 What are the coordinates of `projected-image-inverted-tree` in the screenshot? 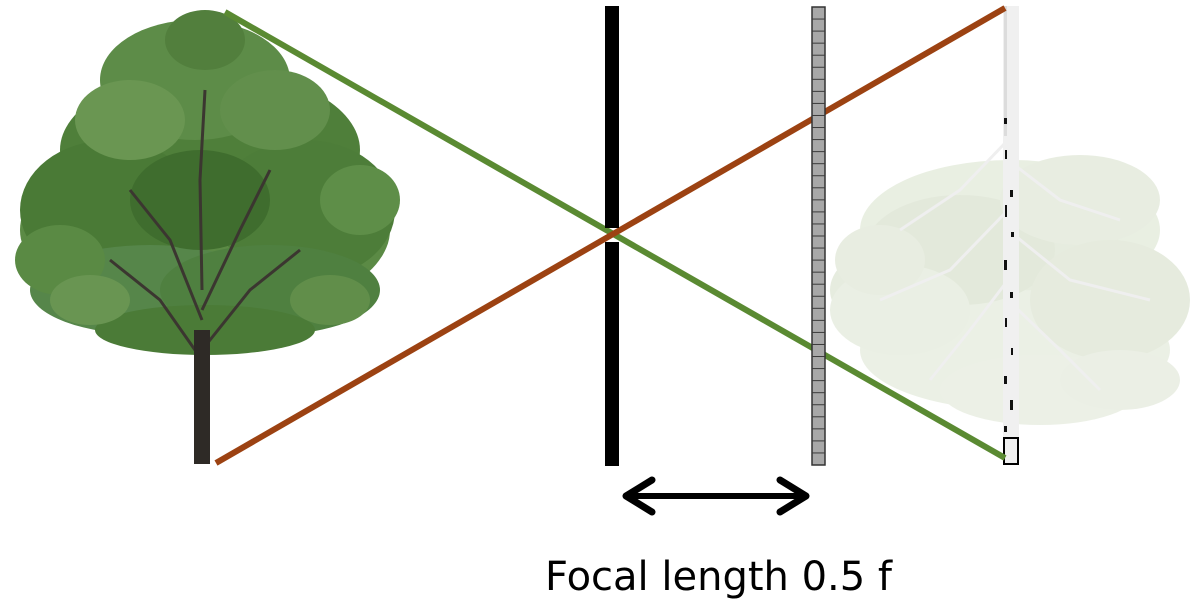 It's located at (1010, 281).